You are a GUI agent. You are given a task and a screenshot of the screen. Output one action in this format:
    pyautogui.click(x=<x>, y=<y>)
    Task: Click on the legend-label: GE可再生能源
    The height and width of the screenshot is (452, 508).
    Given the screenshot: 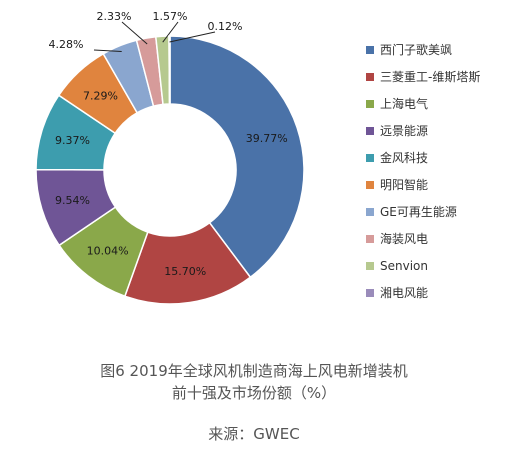 What is the action you would take?
    pyautogui.click(x=418, y=212)
    